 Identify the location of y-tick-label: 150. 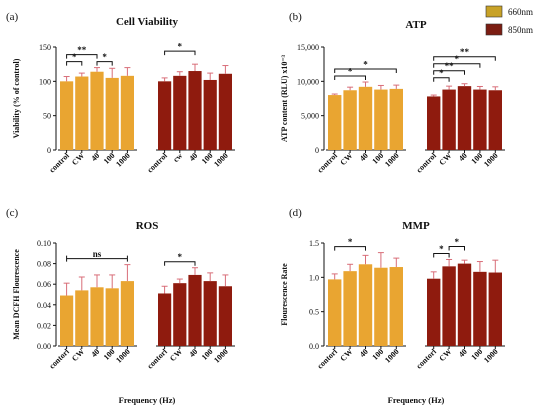
(45, 47).